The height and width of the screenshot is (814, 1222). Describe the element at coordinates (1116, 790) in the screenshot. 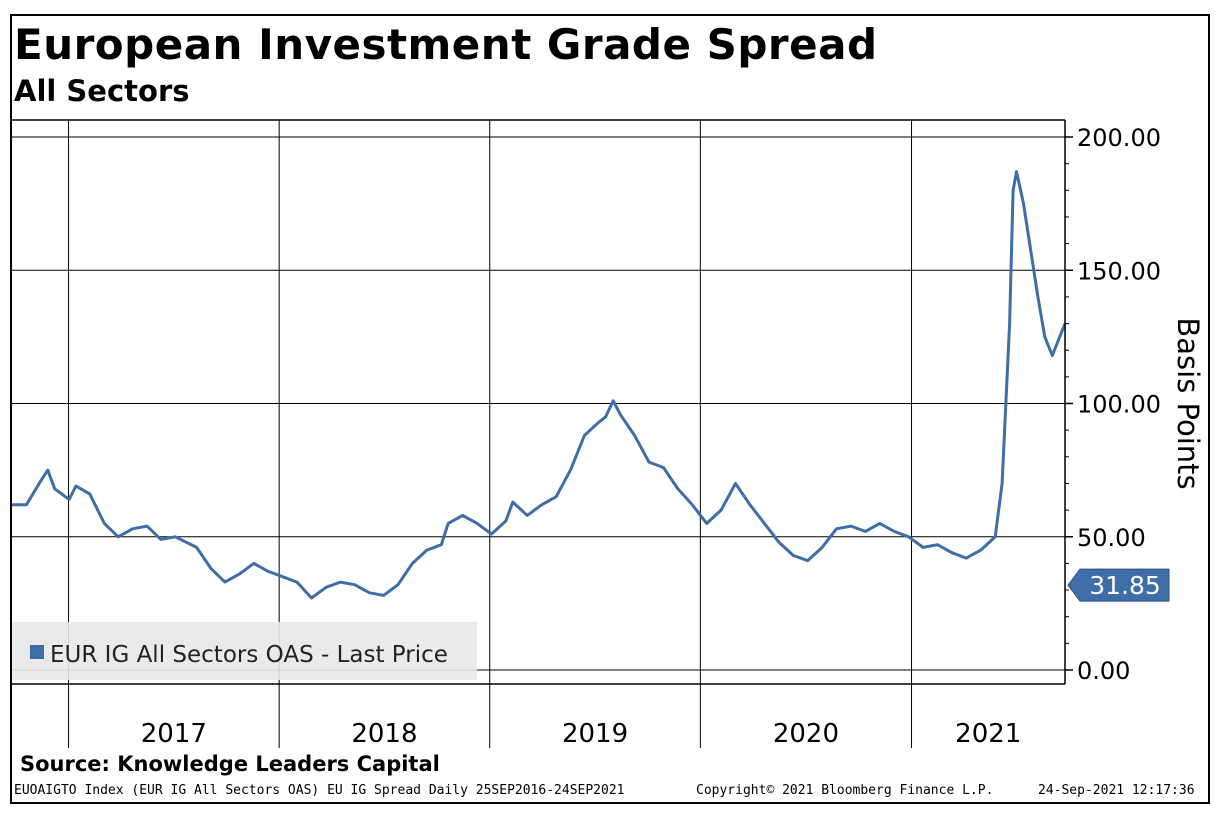

I see `timestamp: 24-Sep-2021 12:17:36` at that location.